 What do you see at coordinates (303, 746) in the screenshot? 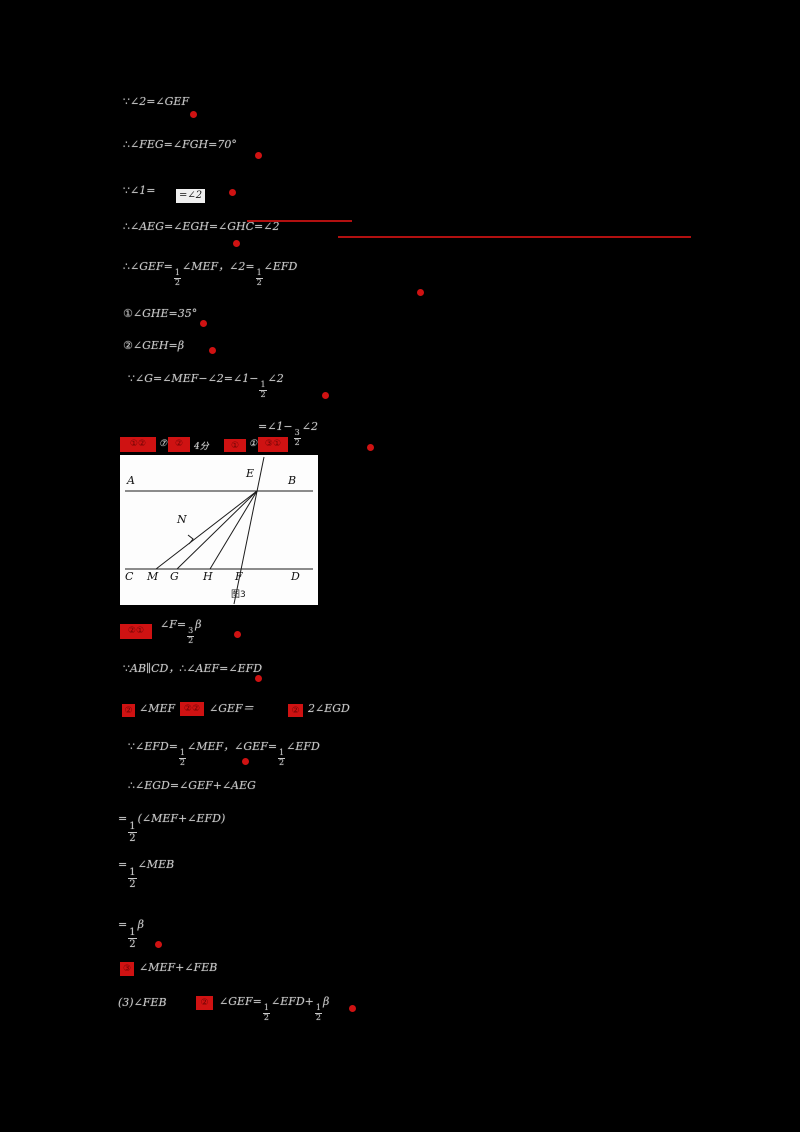
I see `math-line-14c: ∠EFD` at bounding box center [303, 746].